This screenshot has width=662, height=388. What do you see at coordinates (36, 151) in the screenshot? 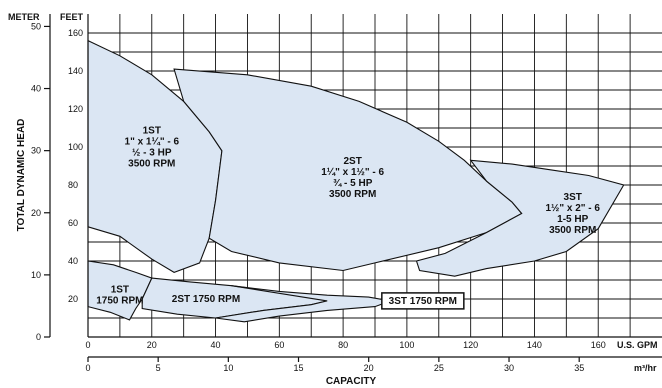
I see `meter-tick-label: 30` at bounding box center [36, 151].